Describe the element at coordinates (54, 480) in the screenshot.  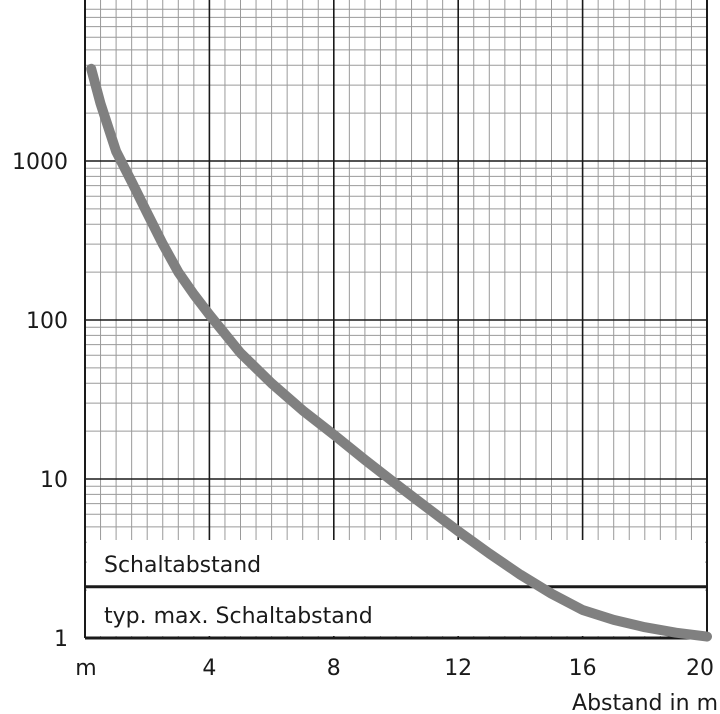
I see `y-tick-label: 10` at that location.